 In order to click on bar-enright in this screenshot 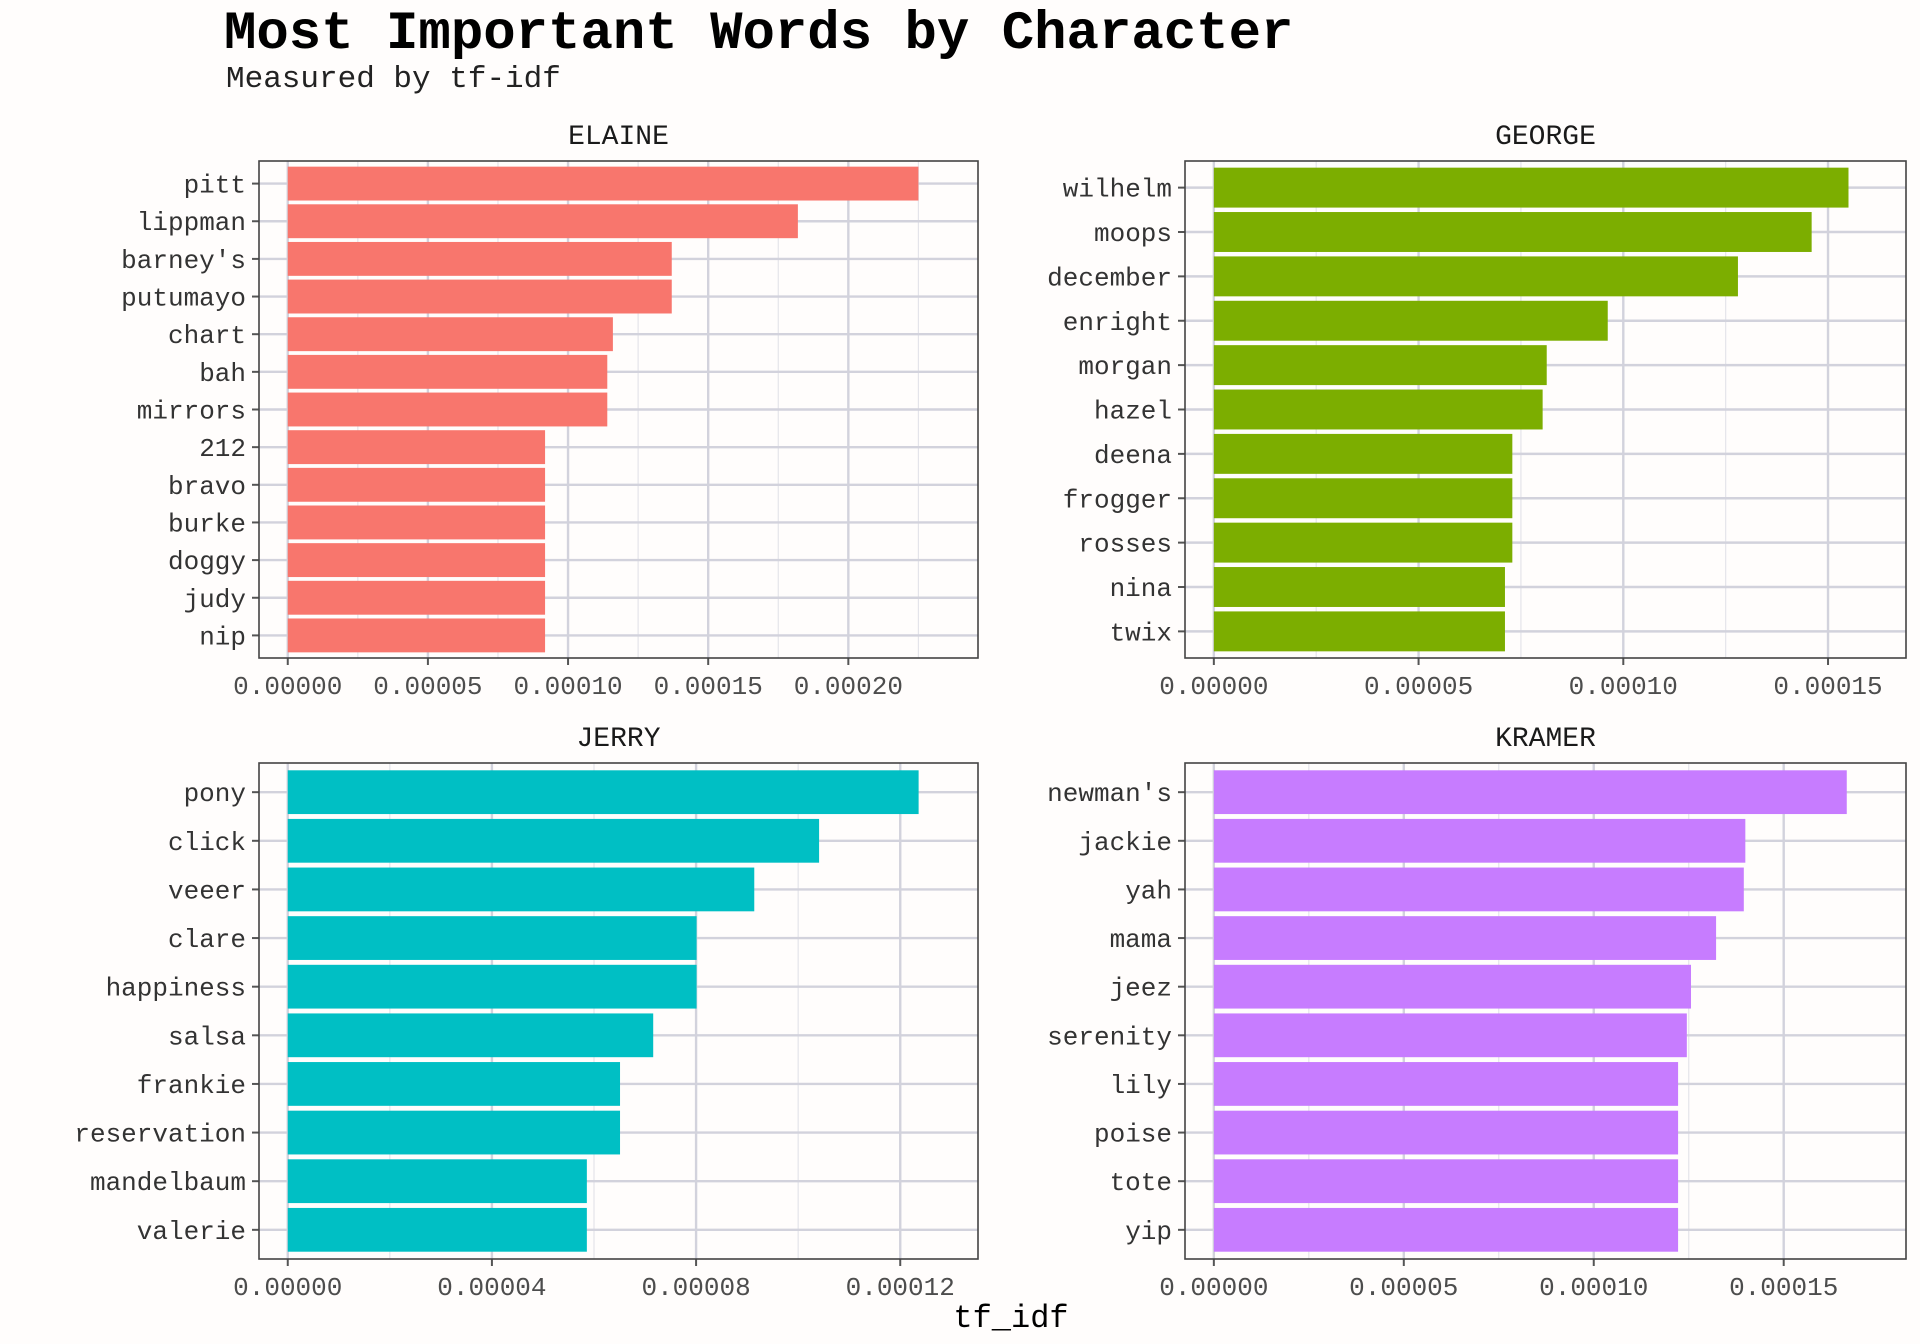, I will do `click(1410, 320)`.